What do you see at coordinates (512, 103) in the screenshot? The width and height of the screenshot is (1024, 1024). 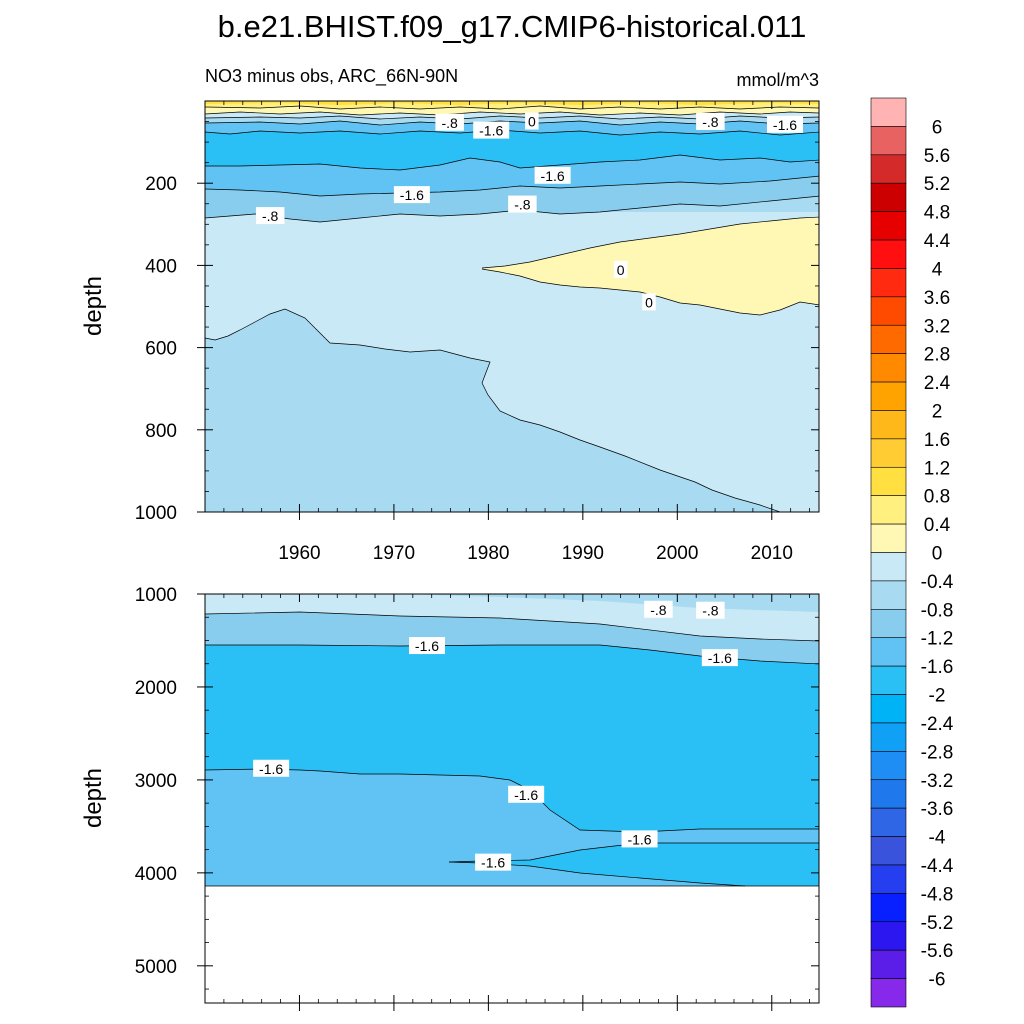 I see `fill-band-pos1.2` at bounding box center [512, 103].